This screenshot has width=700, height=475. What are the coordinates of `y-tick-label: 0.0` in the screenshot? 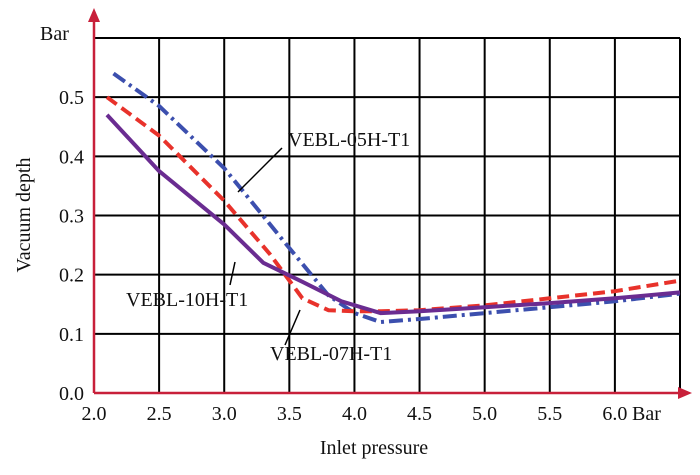 It's located at (71, 394).